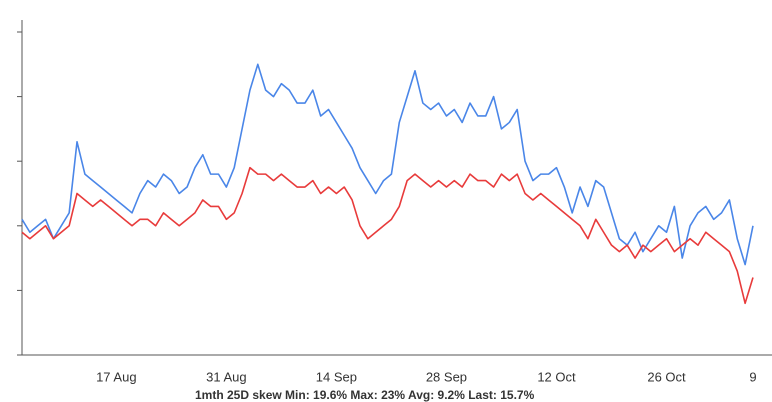 The width and height of the screenshot is (772, 402). Describe the element at coordinates (446, 376) in the screenshot. I see `x-tick-label: 28 Sep` at that location.